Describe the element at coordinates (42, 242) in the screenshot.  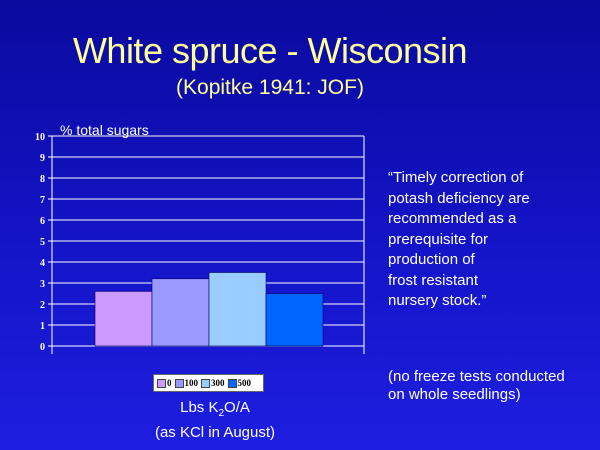
I see `y-tick-label: 5` at that location.